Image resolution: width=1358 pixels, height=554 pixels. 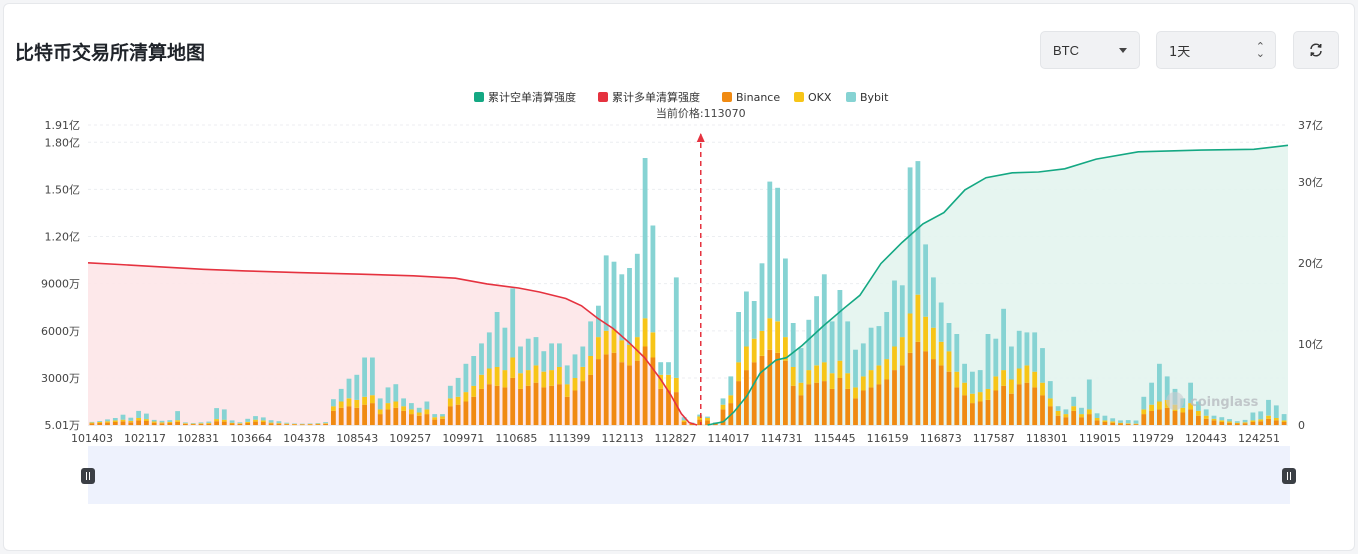 I want to click on coin-select: BTC, so click(x=1090, y=50).